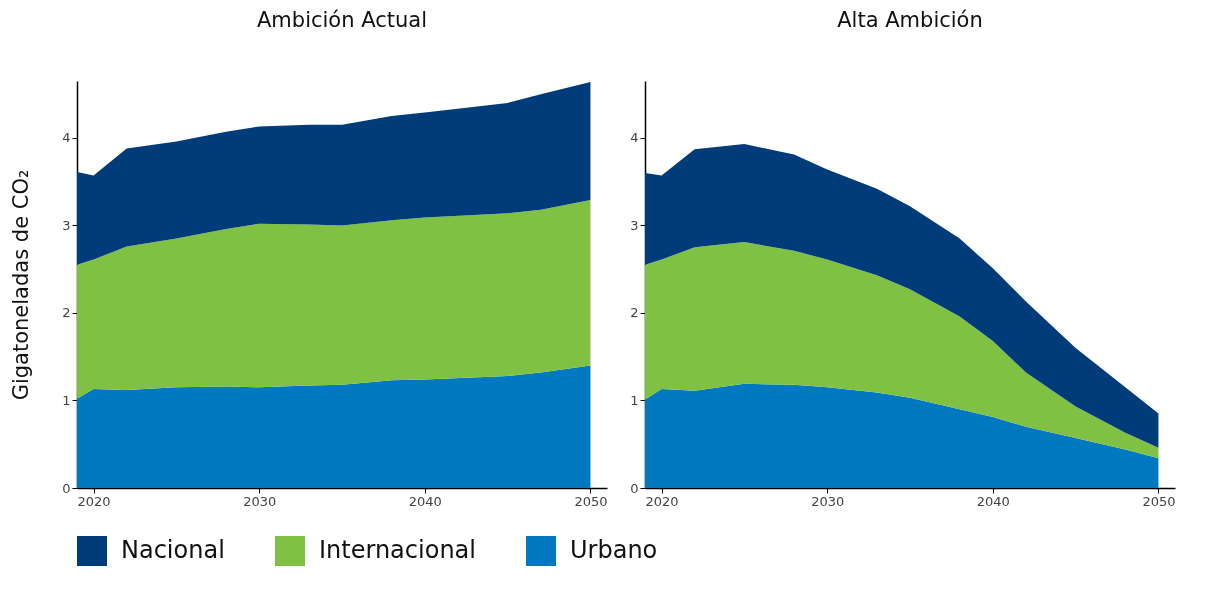 The height and width of the screenshot is (599, 1227). What do you see at coordinates (21, 285) in the screenshot?
I see `y-axis-title: Gigatoneladas de CO₂` at bounding box center [21, 285].